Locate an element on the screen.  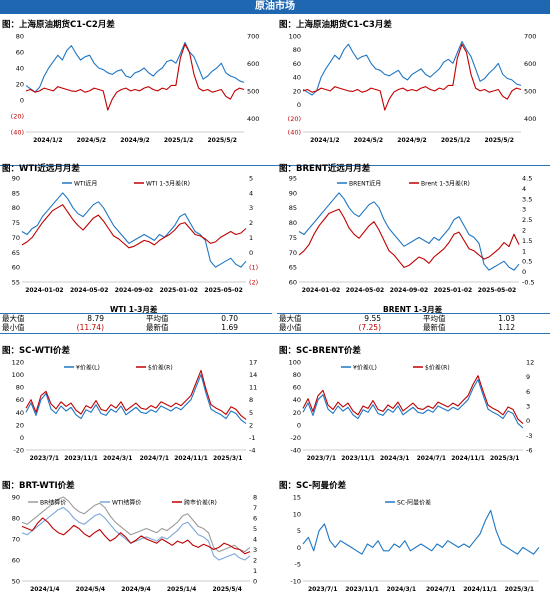
stat-label: 最大值 is located at coordinates (13, 318).